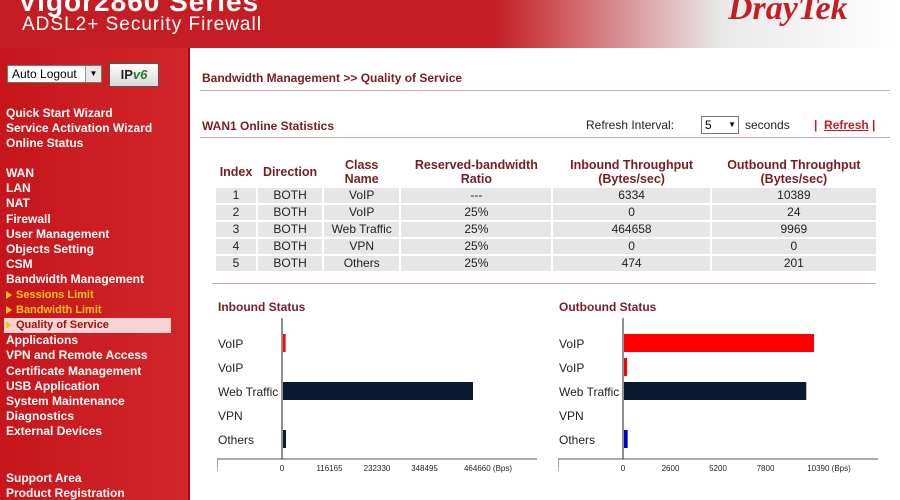 The width and height of the screenshot is (900, 500). Describe the element at coordinates (577, 440) in the screenshot. I see `category-label: Others` at that location.